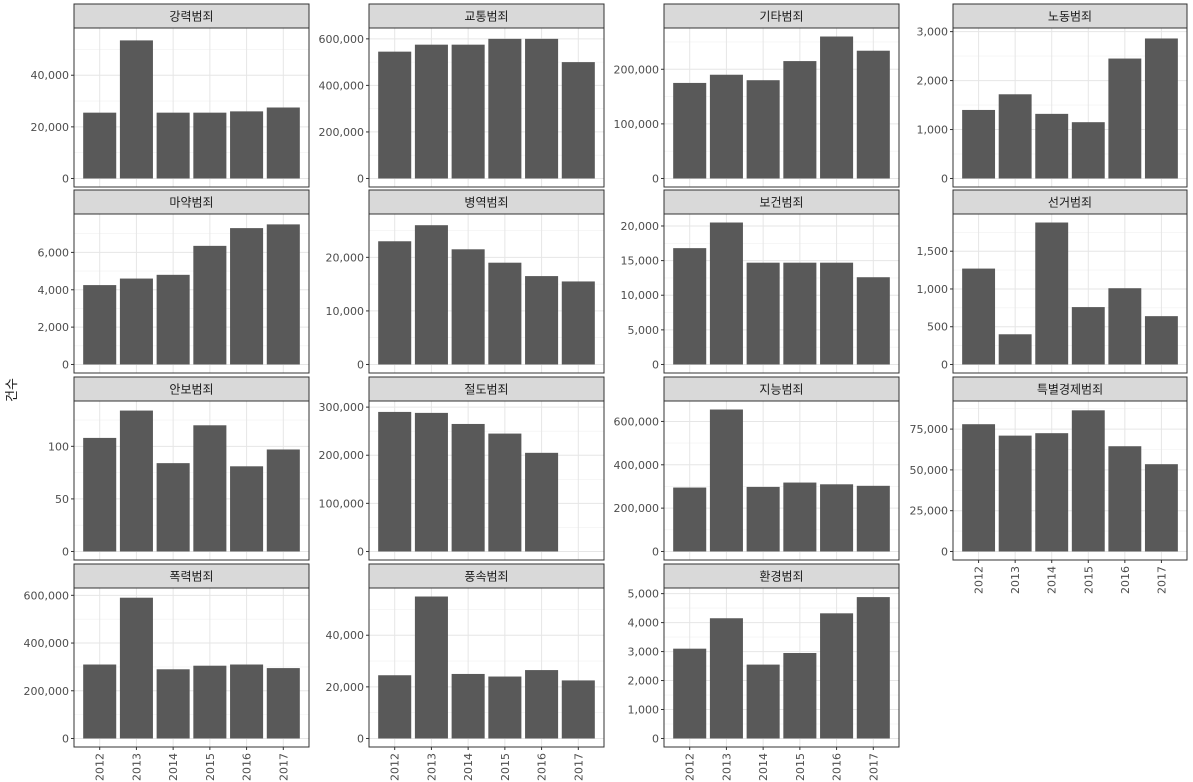 This screenshot has height=782, width=1193. Describe the element at coordinates (174, 281) in the screenshot. I see `panel-5: 마약범죄 0 2,000 4,000 6,000` at that location.